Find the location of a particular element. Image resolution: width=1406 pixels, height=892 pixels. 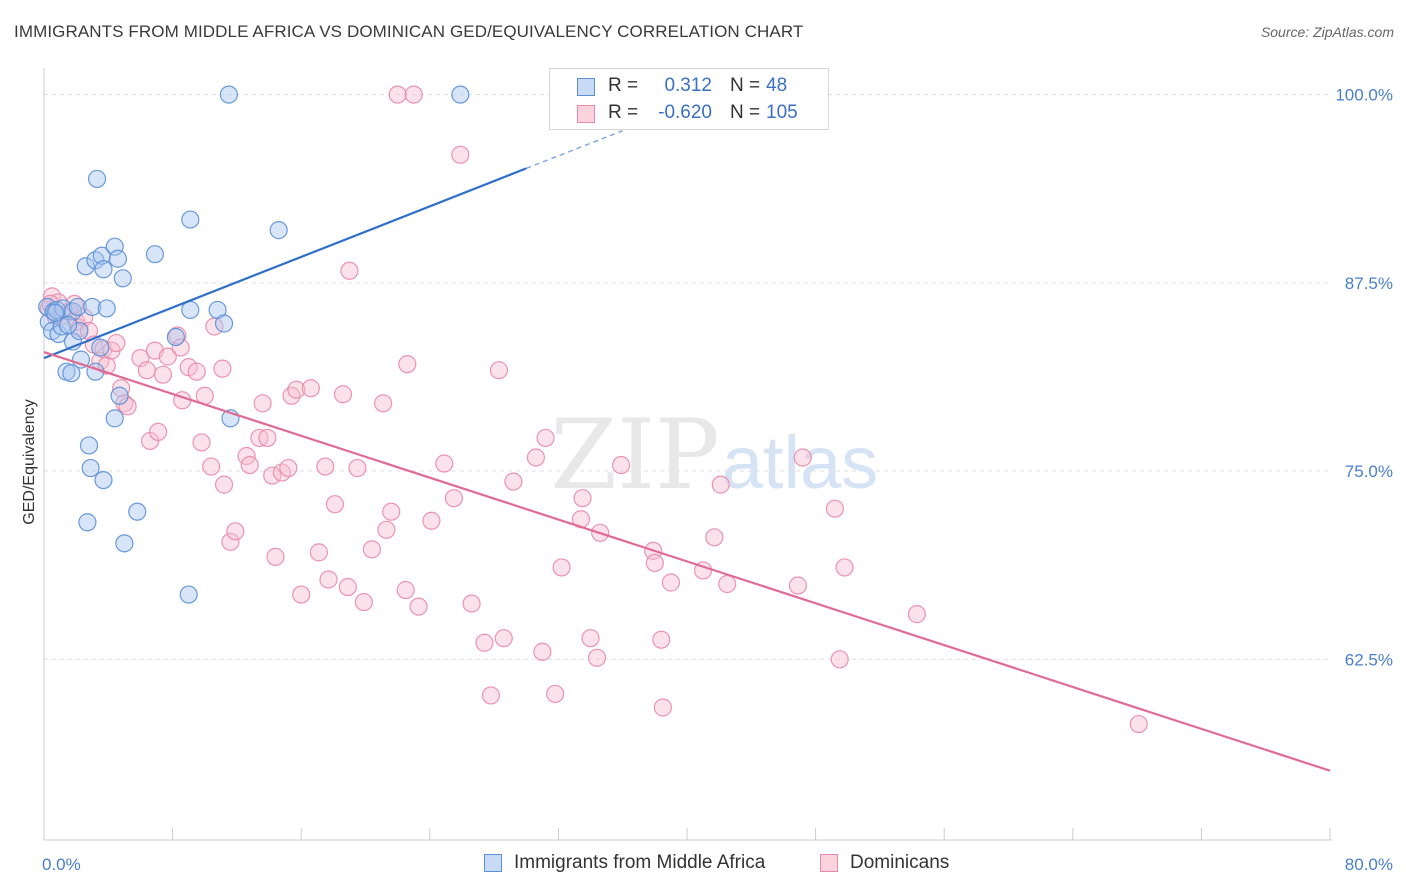

x-tick-label: 80.0% is located at coordinates (1369, 864).